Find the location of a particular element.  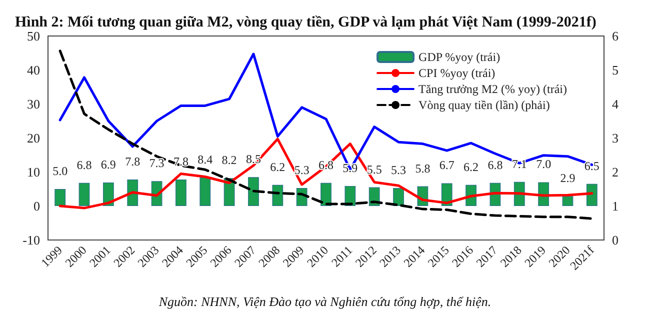

data-label: 6.5 is located at coordinates (592, 165).